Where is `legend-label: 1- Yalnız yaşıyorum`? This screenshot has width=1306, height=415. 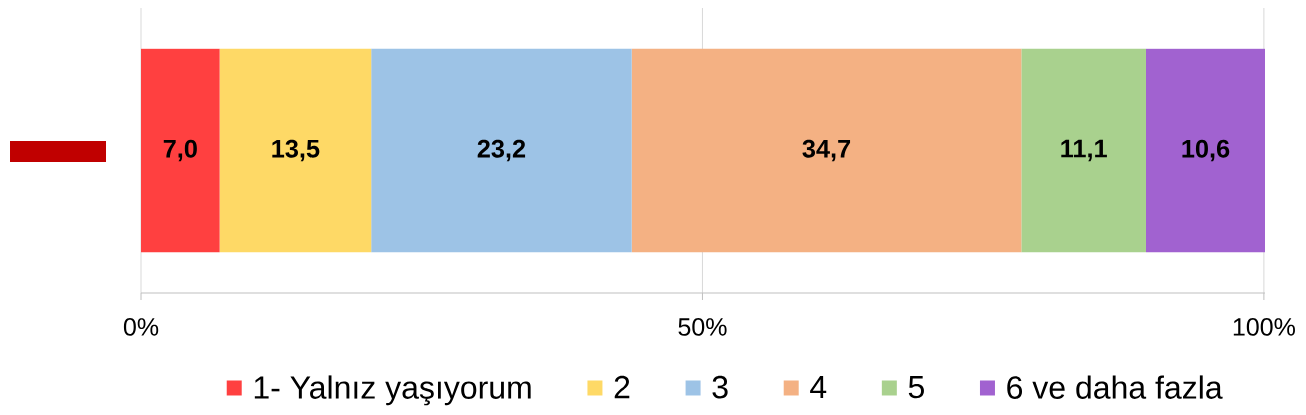 legend-label: 1- Yalnız yaşıyorum is located at coordinates (392, 390).